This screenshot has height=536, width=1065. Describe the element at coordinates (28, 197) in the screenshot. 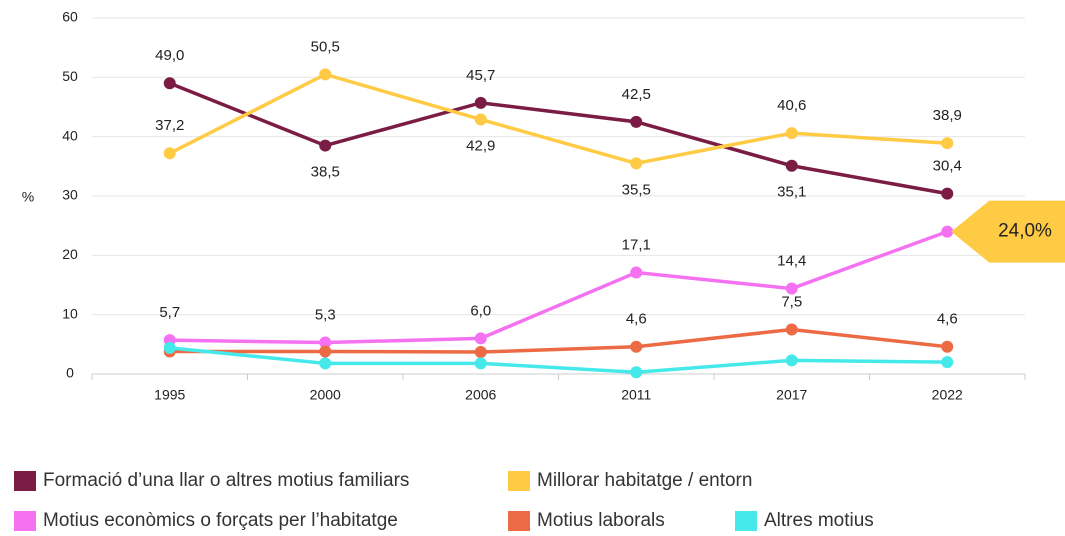

I see `y-axis-label: %` at that location.